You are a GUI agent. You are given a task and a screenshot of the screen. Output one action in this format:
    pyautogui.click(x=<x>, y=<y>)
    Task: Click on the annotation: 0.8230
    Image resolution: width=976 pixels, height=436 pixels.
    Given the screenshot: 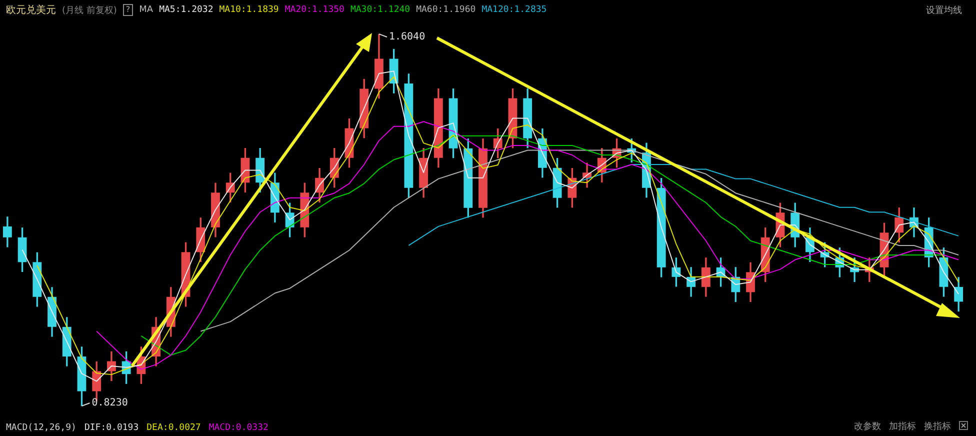 What is the action you would take?
    pyautogui.click(x=110, y=403)
    